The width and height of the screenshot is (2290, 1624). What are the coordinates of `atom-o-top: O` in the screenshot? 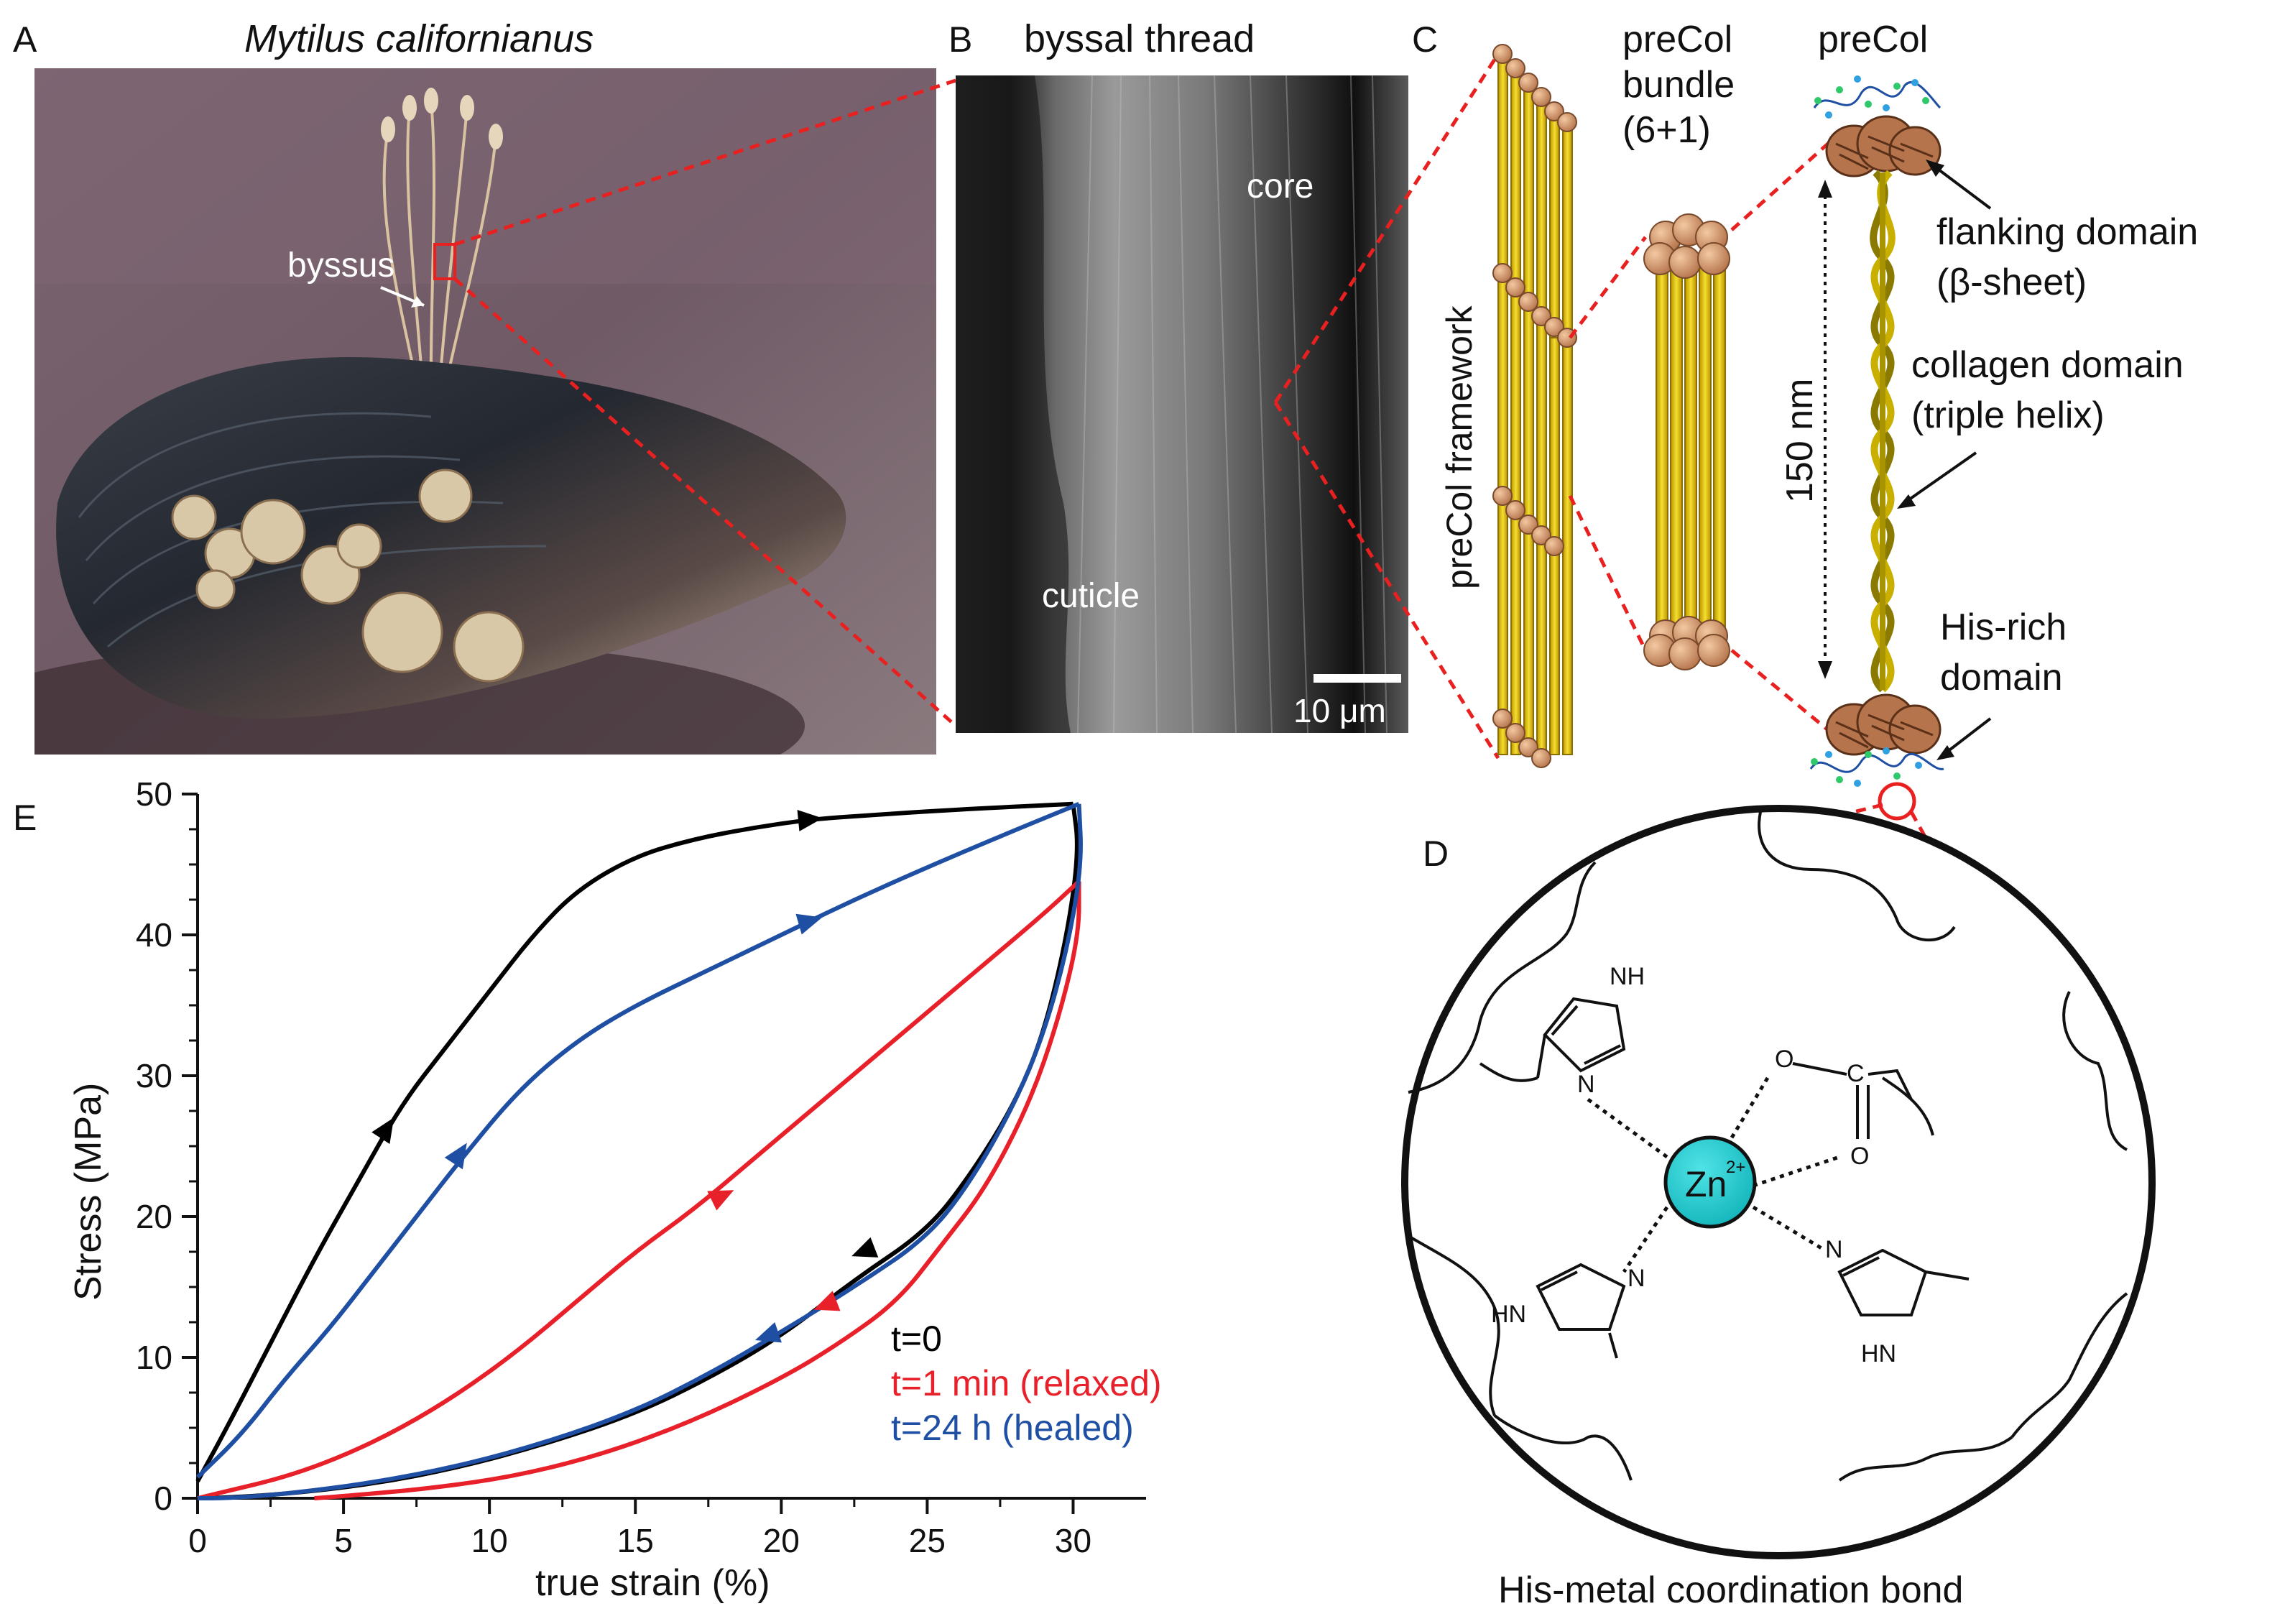 It's located at (1784, 1059).